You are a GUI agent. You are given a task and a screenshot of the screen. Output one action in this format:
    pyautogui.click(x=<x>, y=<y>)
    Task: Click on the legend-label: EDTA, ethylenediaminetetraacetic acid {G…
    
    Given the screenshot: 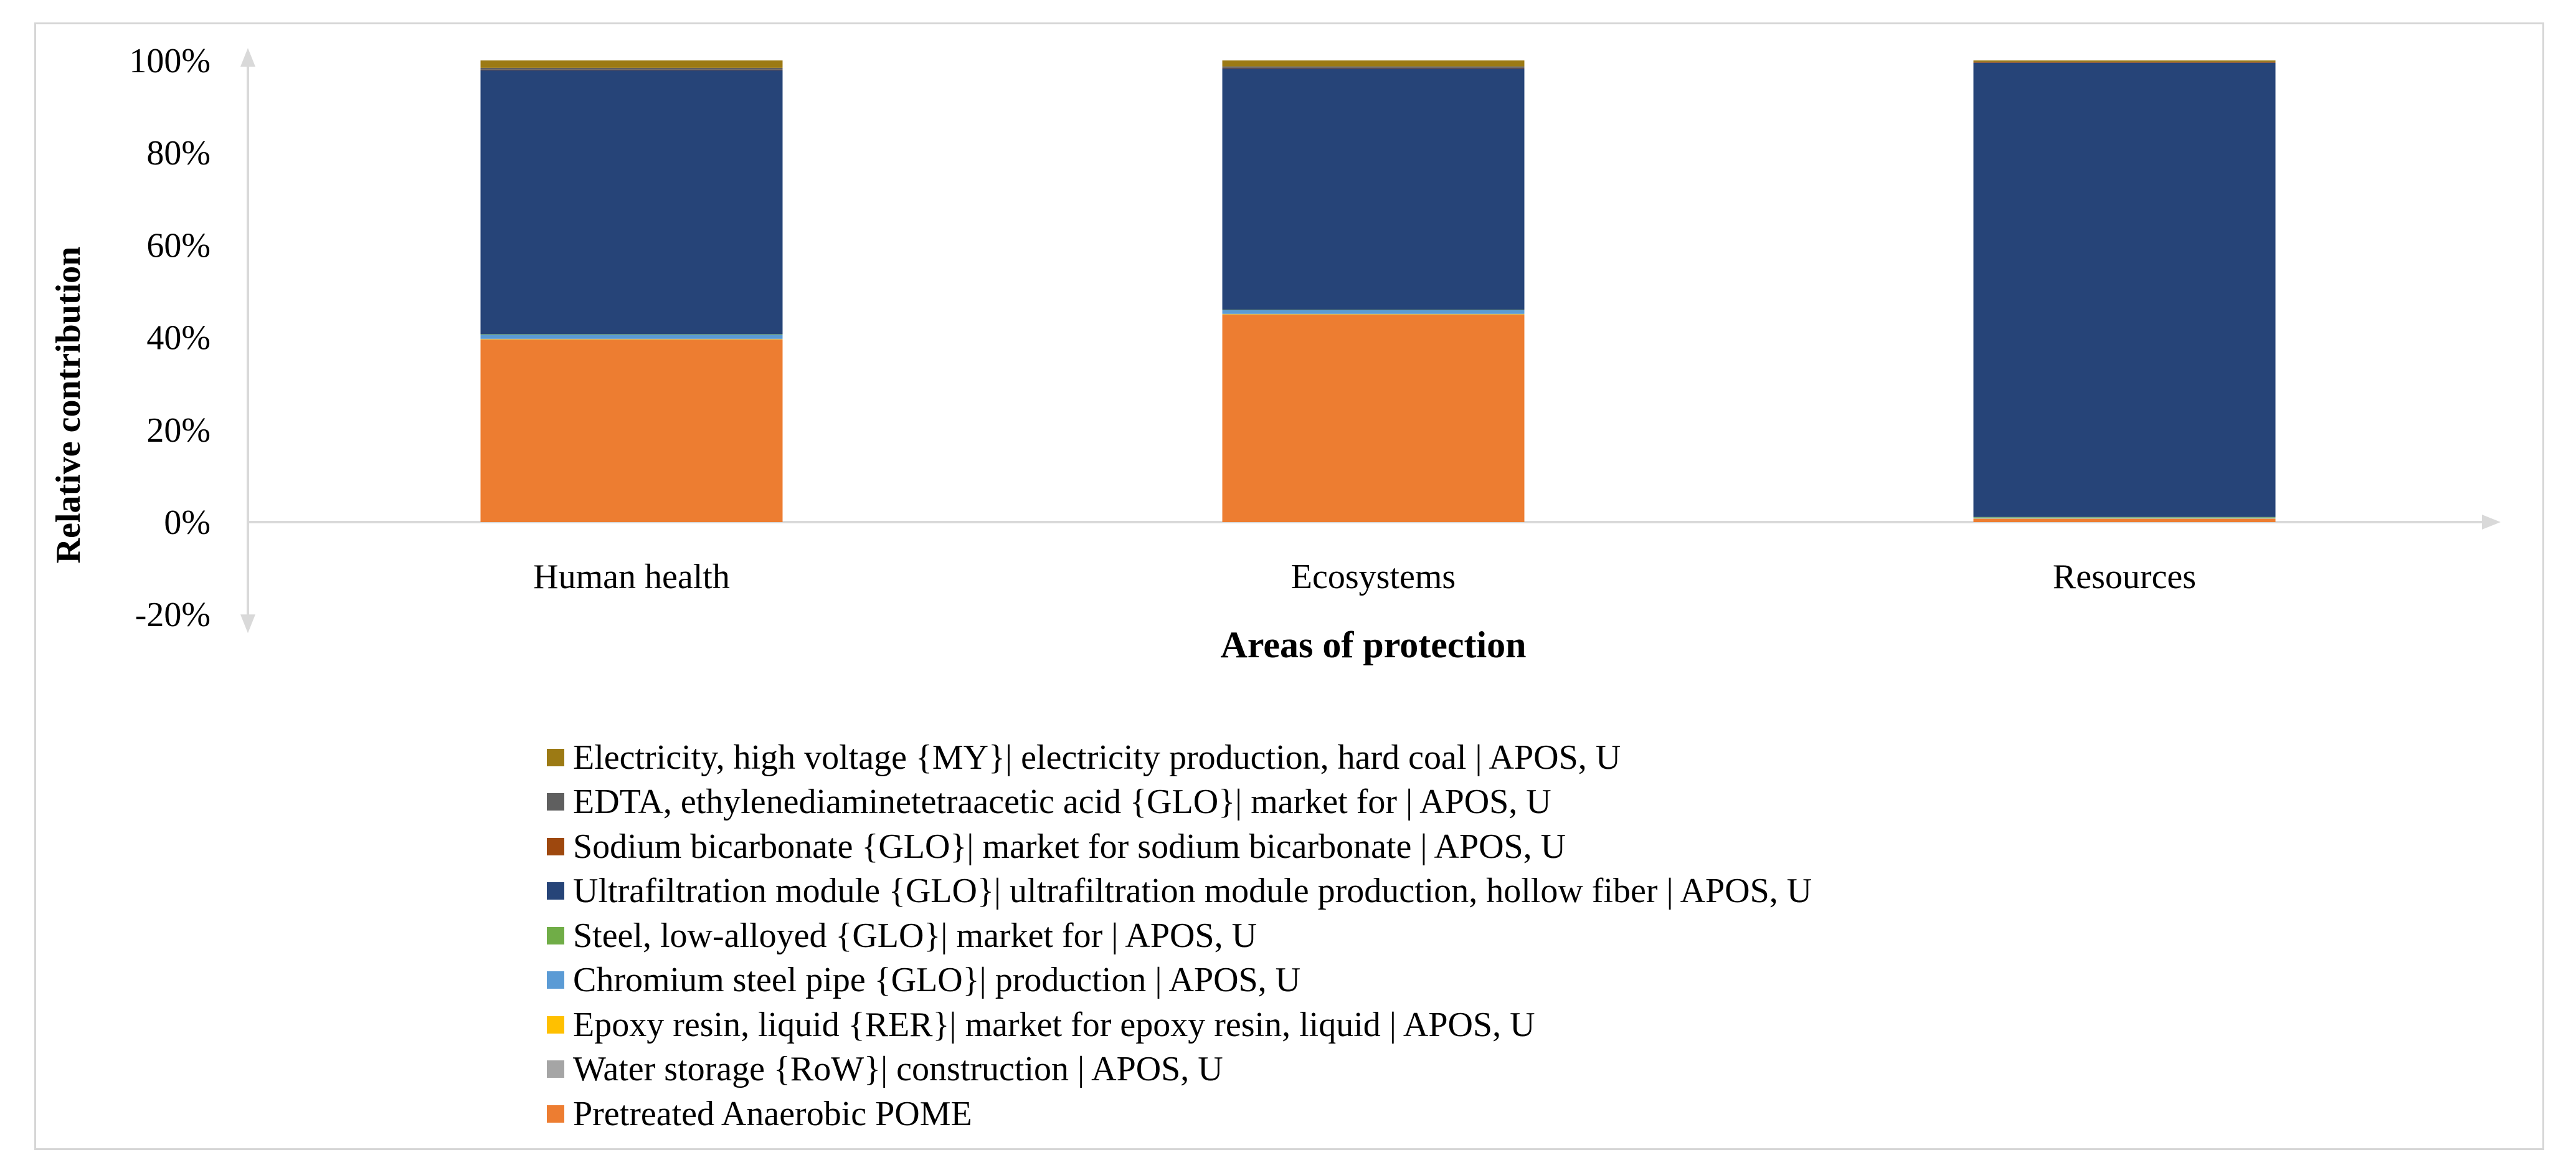 What is the action you would take?
    pyautogui.click(x=1062, y=802)
    